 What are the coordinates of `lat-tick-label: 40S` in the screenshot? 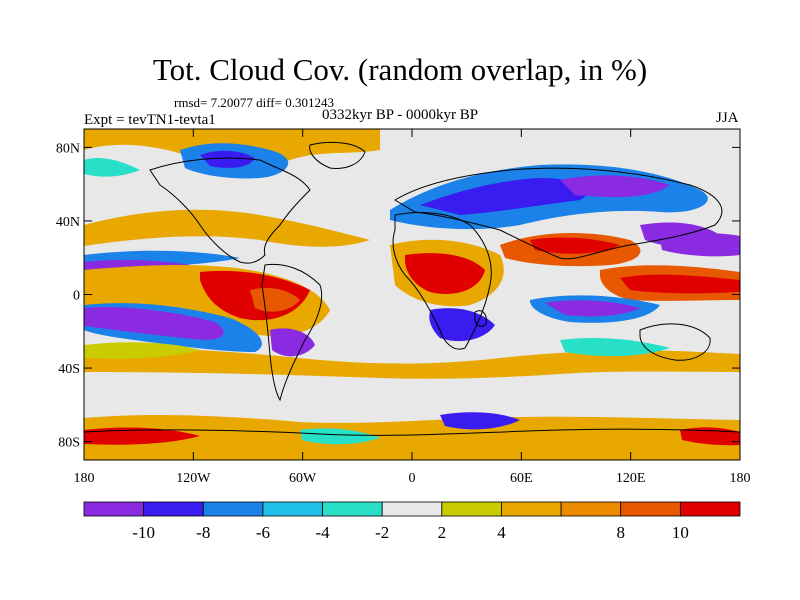 It's located at (69, 369).